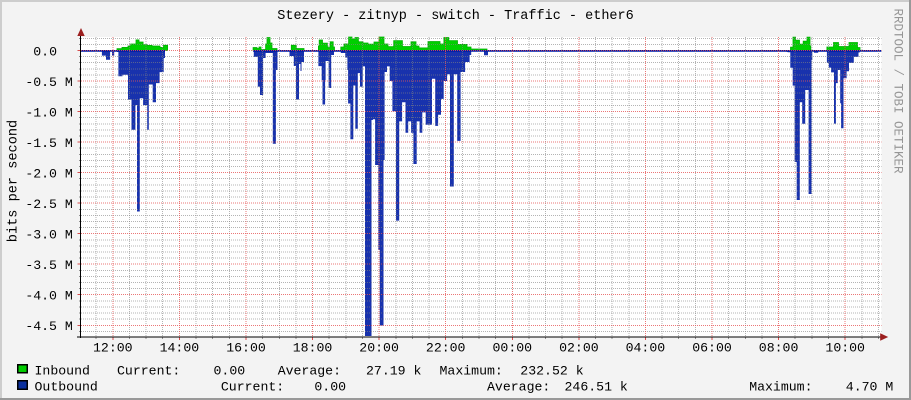 The width and height of the screenshot is (911, 400). What do you see at coordinates (49, 173) in the screenshot?
I see `svg-text: -2.0 M` at bounding box center [49, 173].